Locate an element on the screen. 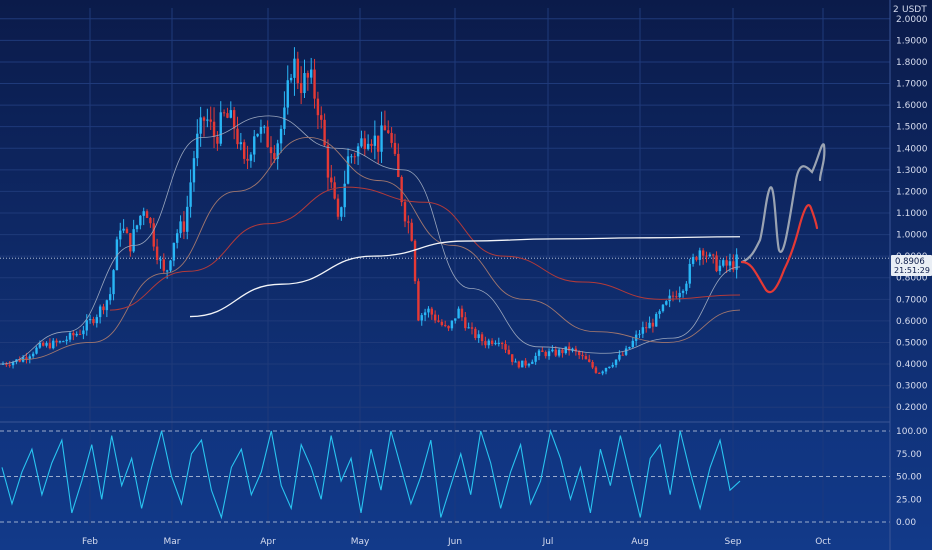 The height and width of the screenshot is (550, 932). projection-drawing-red is located at coordinates (779, 249).